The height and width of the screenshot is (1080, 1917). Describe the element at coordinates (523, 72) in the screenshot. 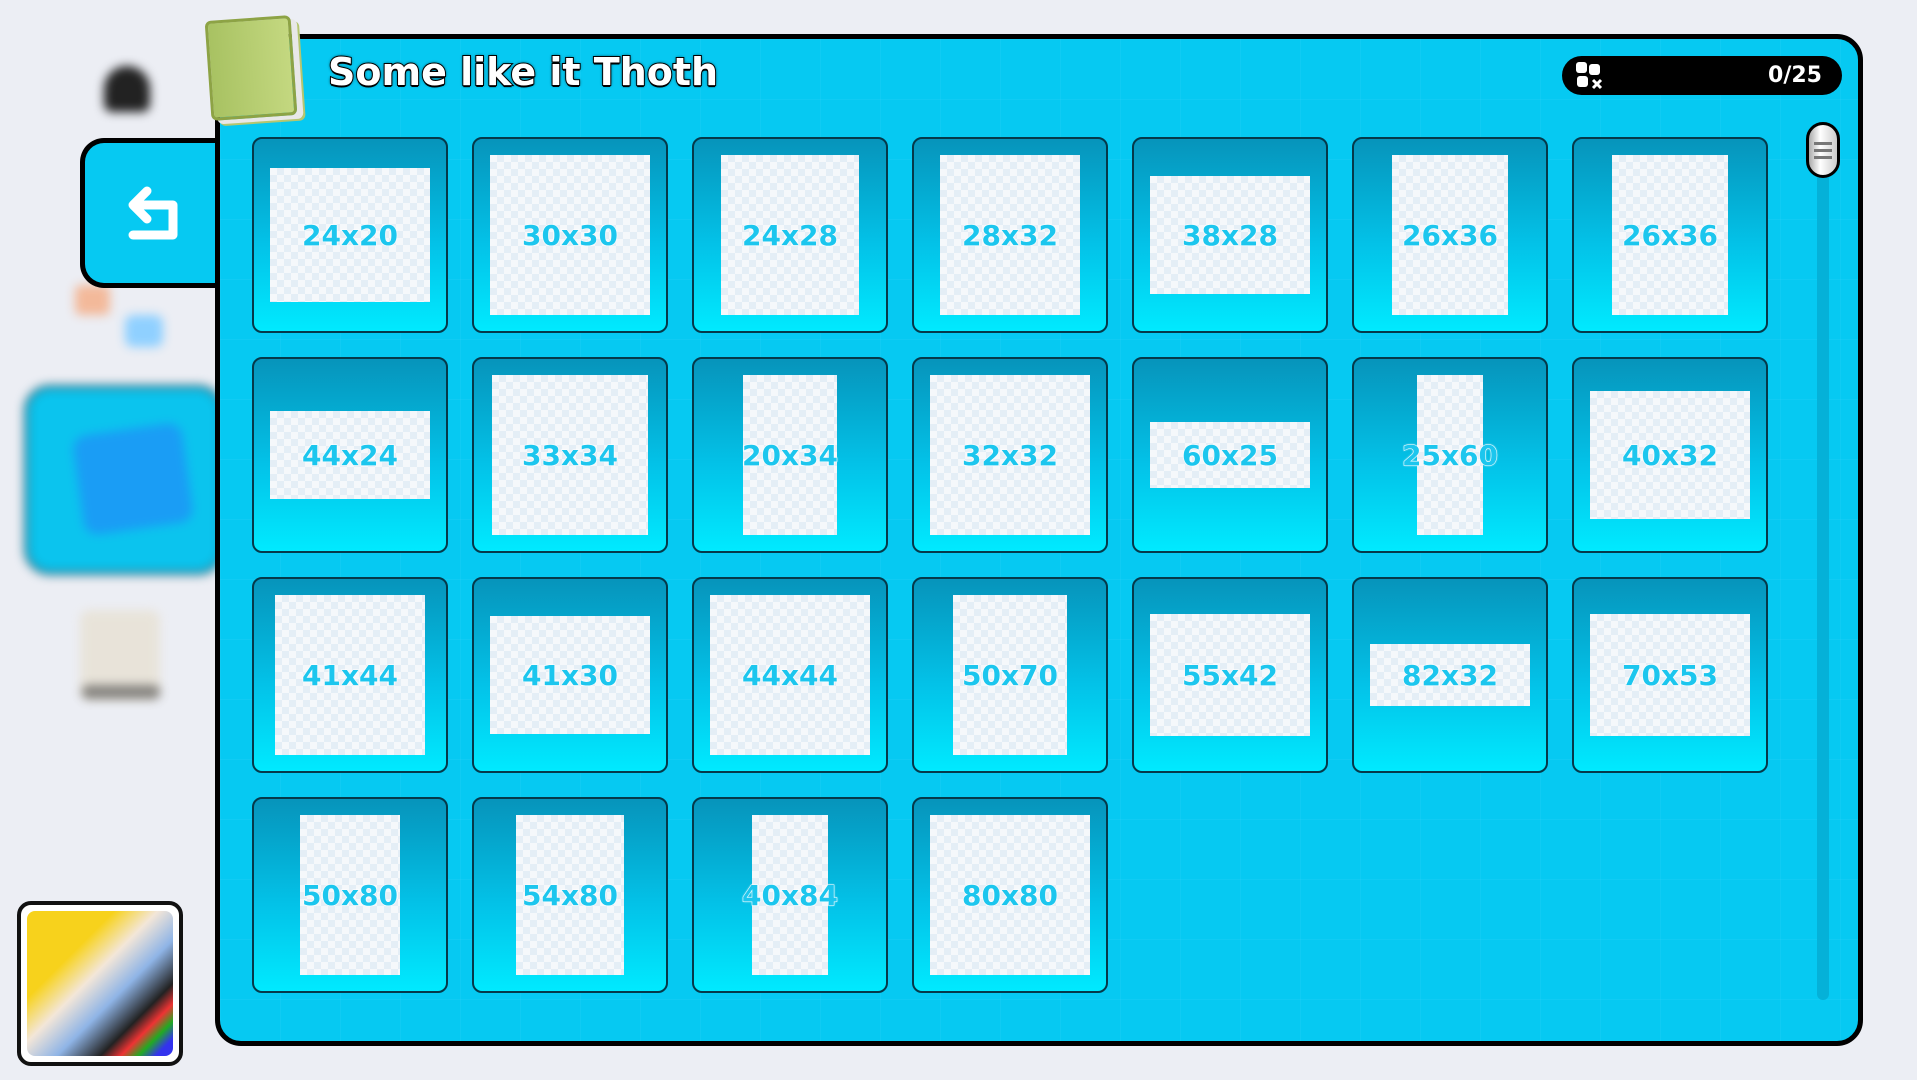

I see `page-title: Some like it Thoth` at that location.